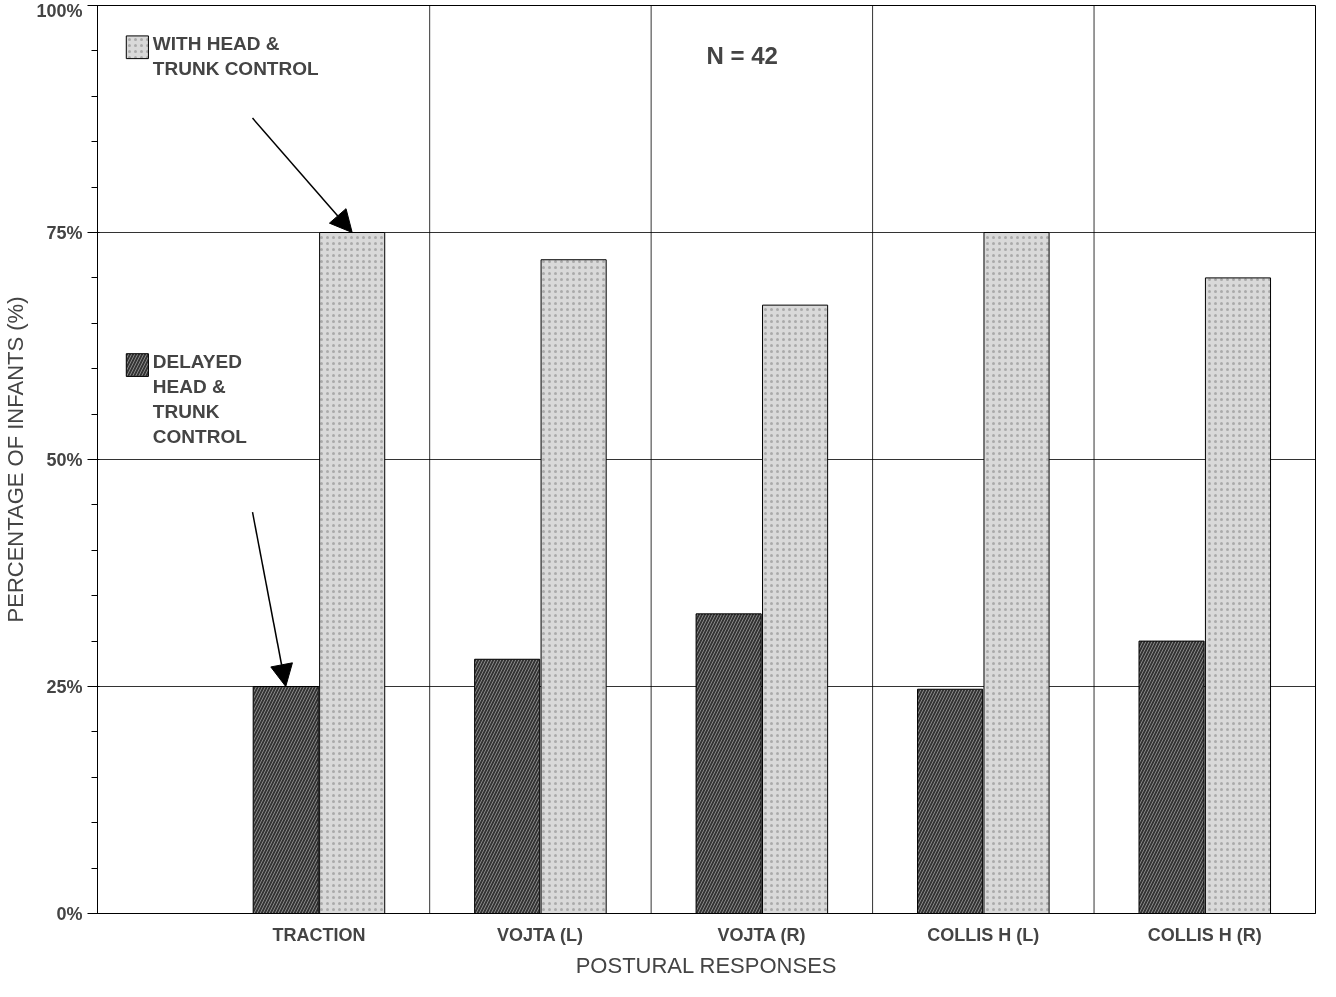  Describe the element at coordinates (983, 934) in the screenshot. I see `x-tick-label: COLLIS H (L)` at that location.